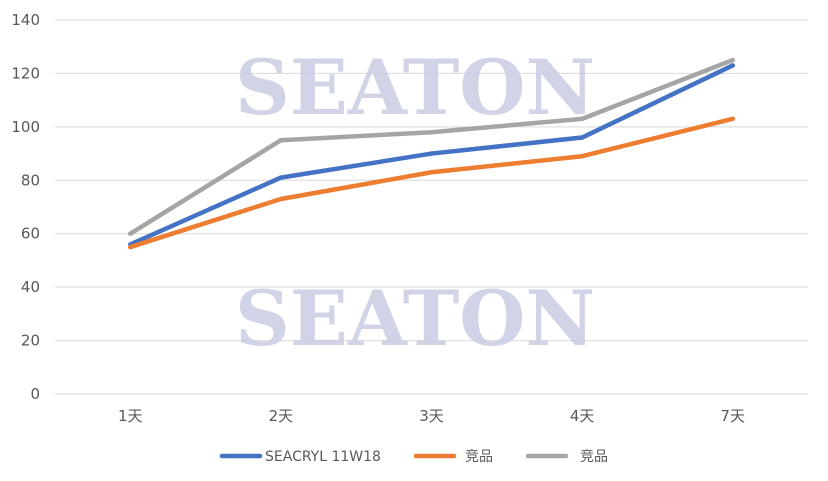 The image size is (828, 481). I want to click on y-tick-label: 40, so click(30, 287).